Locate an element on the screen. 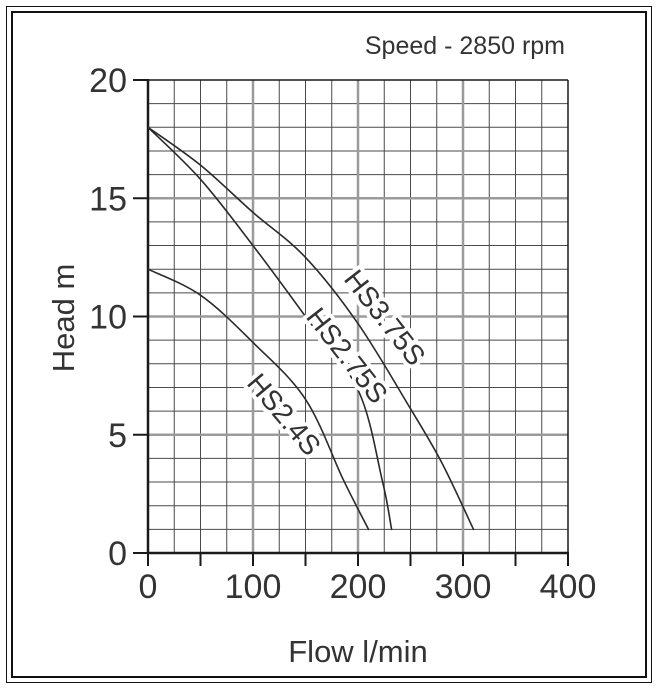  y-tick-label: 5 is located at coordinates (117, 436).